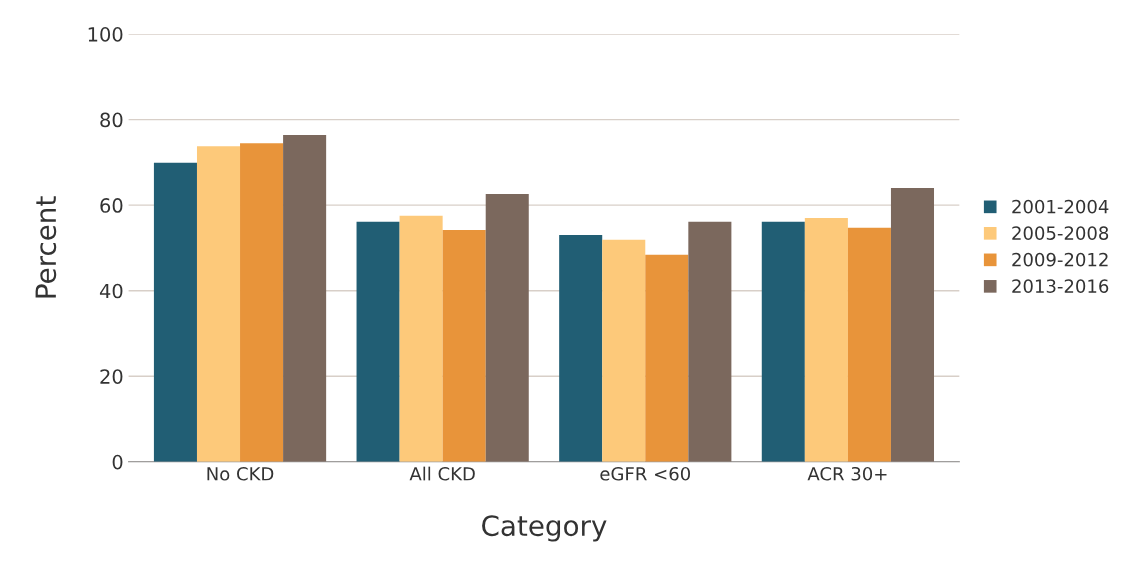  What do you see at coordinates (46, 247) in the screenshot?
I see `y-axis-title: Percent` at bounding box center [46, 247].